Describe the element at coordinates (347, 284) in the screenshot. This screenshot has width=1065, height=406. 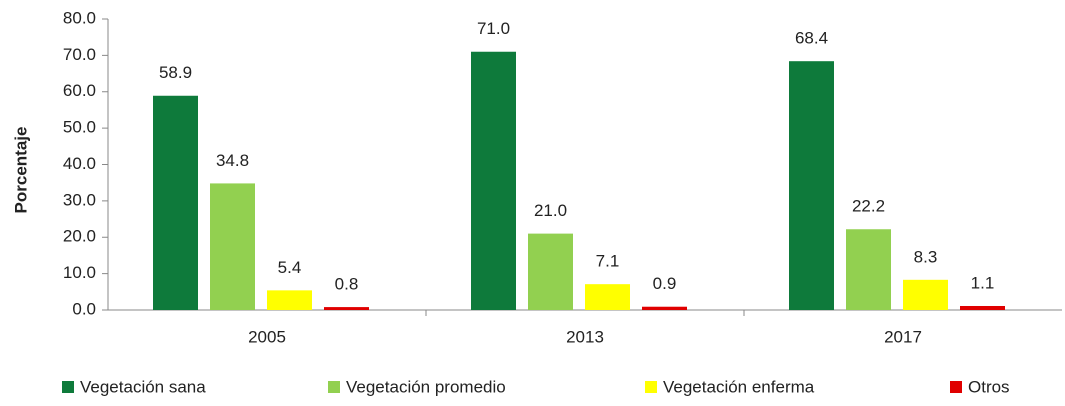
I see `value-label: 0.8` at that location.